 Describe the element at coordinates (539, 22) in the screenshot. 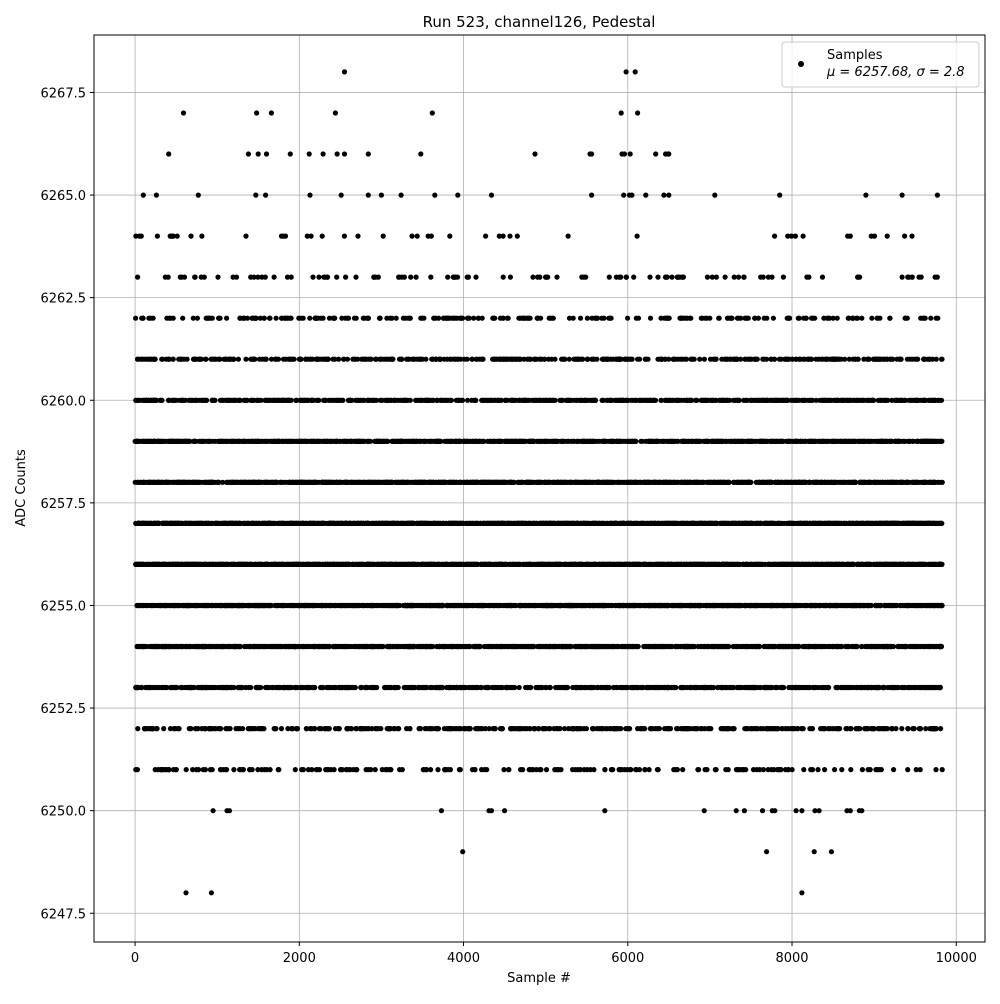

I see `chart-title: Run 523, channel126, Pedestal` at that location.